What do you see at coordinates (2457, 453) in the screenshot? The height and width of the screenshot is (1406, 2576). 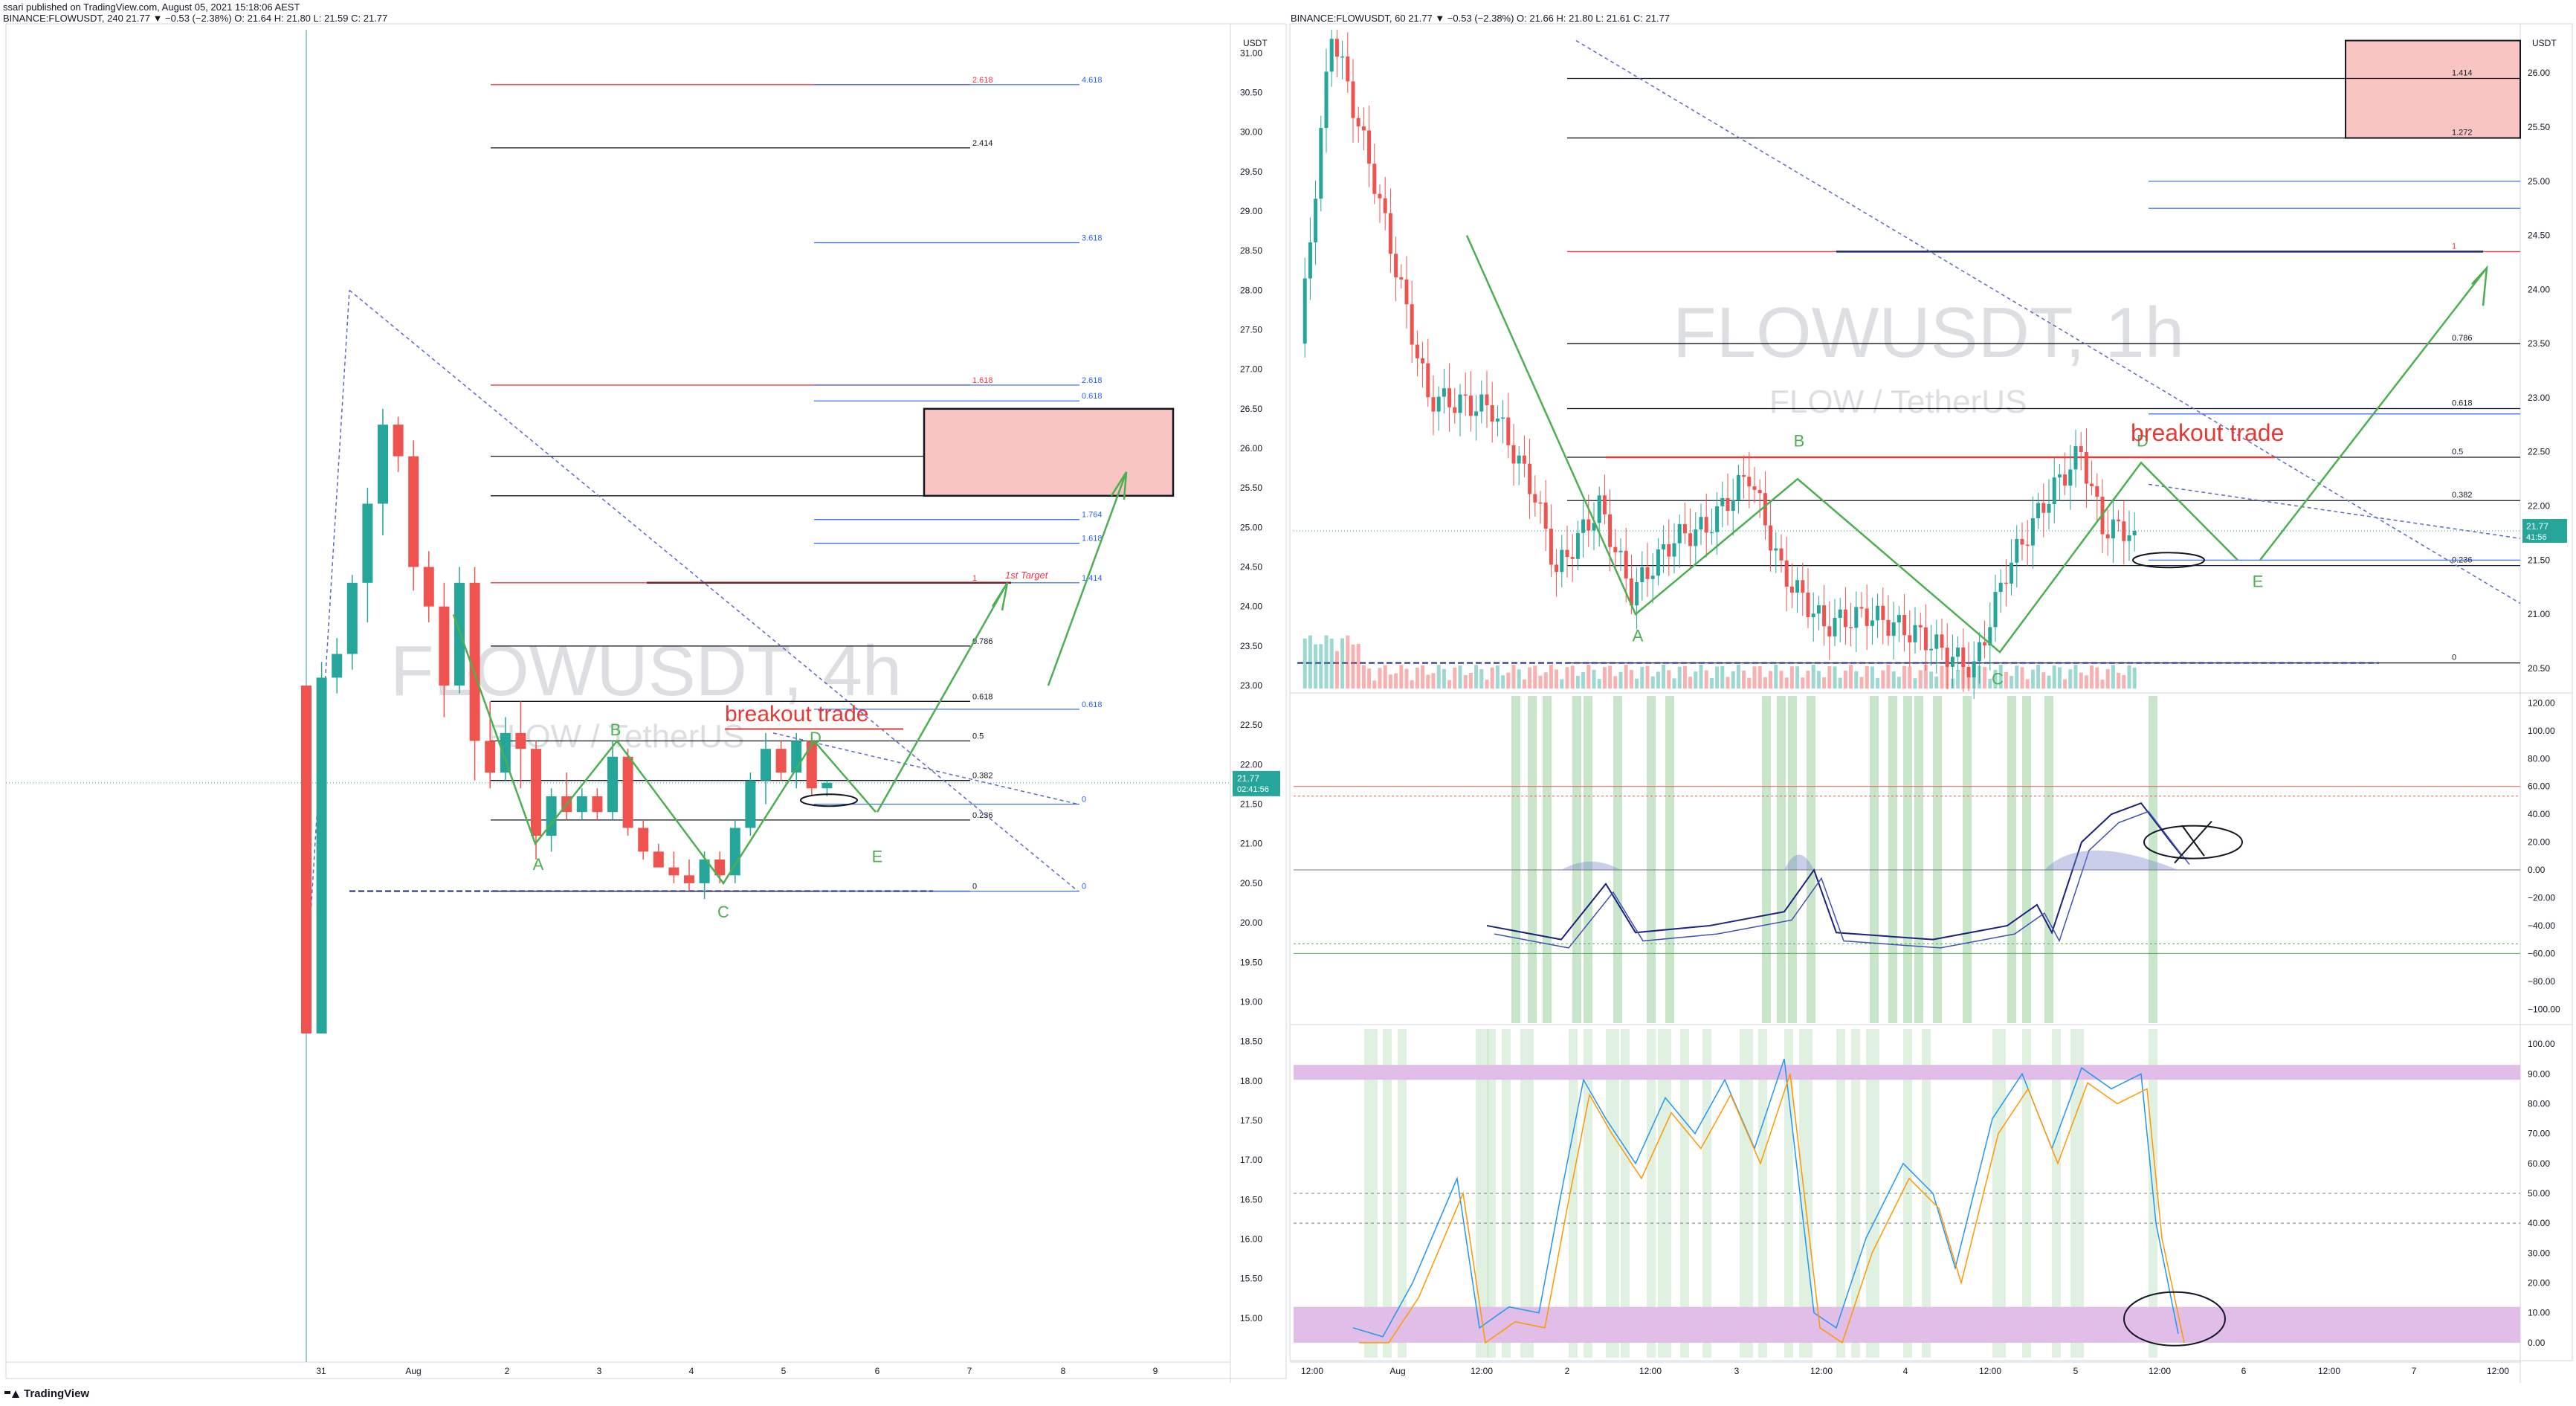 I see `right-fib-level-label: 0.5` at bounding box center [2457, 453].